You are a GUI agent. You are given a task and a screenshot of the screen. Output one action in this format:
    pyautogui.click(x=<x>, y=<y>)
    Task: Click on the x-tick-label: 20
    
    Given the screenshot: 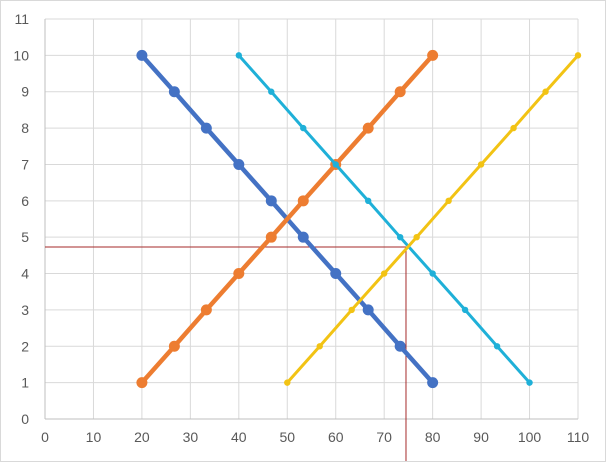 What is the action you would take?
    pyautogui.click(x=142, y=437)
    